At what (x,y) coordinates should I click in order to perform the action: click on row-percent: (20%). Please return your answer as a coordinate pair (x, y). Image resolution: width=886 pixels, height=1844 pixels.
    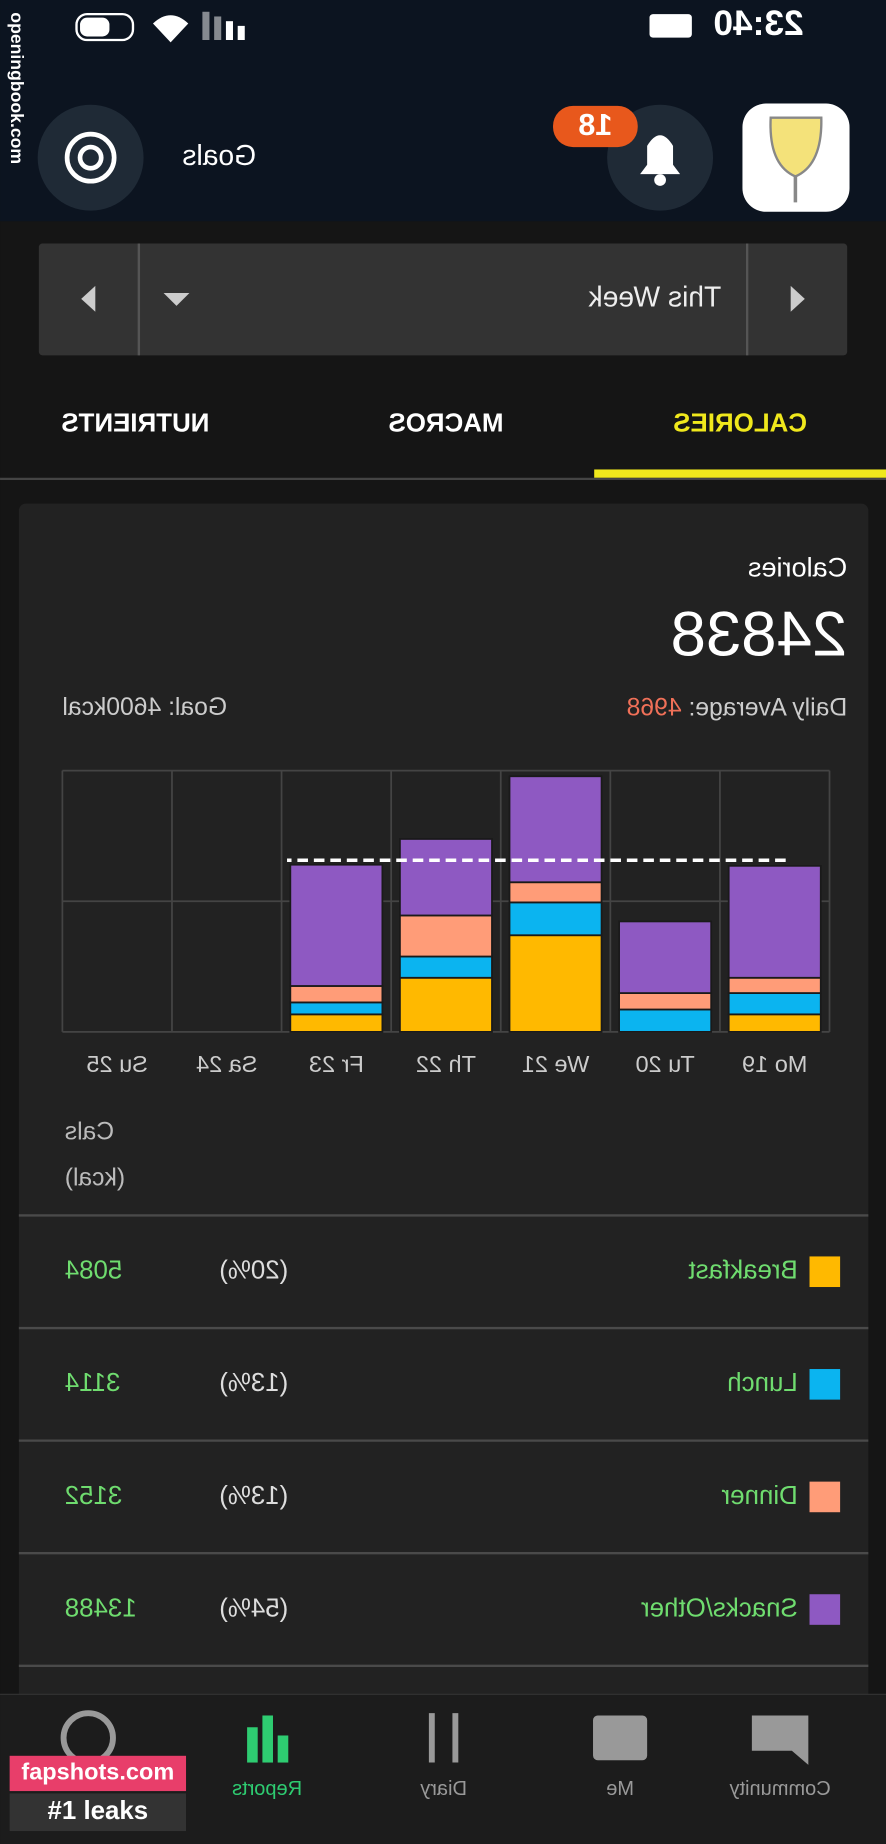
    Looking at the image, I should click on (253, 1271).